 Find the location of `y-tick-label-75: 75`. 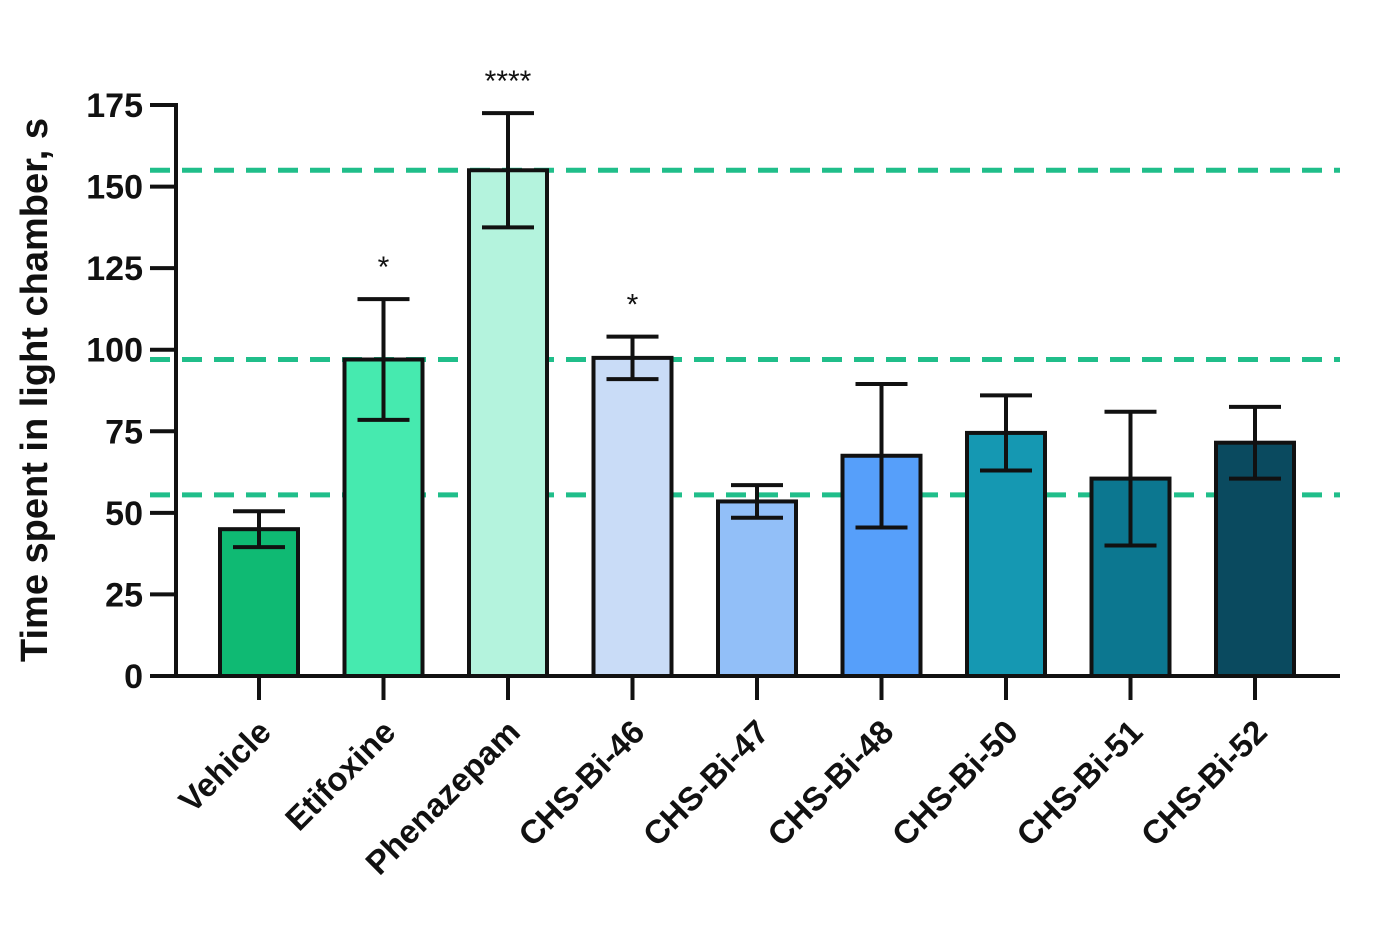

y-tick-label-75: 75 is located at coordinates (124, 432).